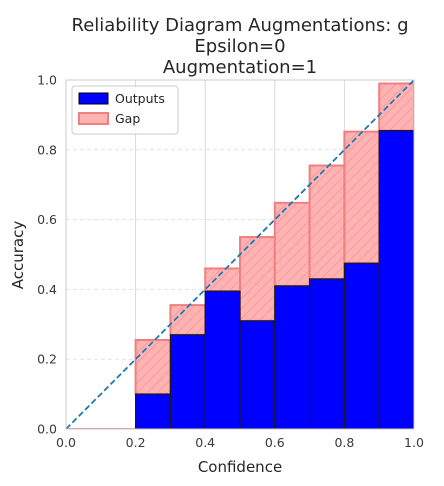 Image resolution: width=444 pixels, height=486 pixels. What do you see at coordinates (127, 118) in the screenshot?
I see `legend-label-gap: Gap` at bounding box center [127, 118].